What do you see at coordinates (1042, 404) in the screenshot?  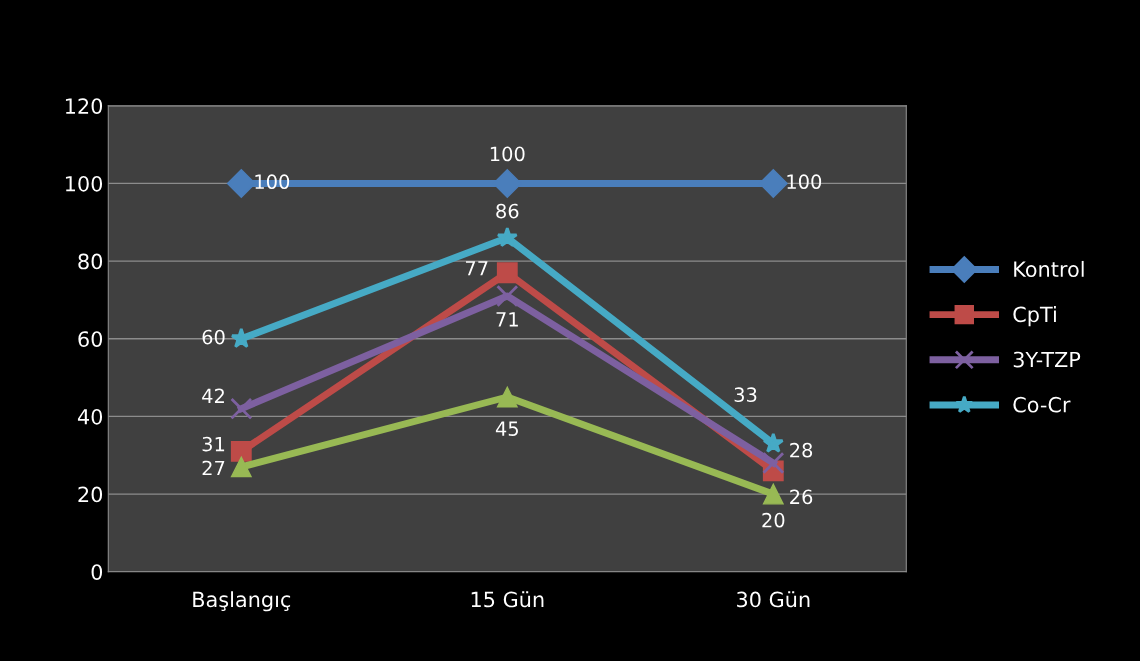 I see `legend-label: Co-Cr` at bounding box center [1042, 404].